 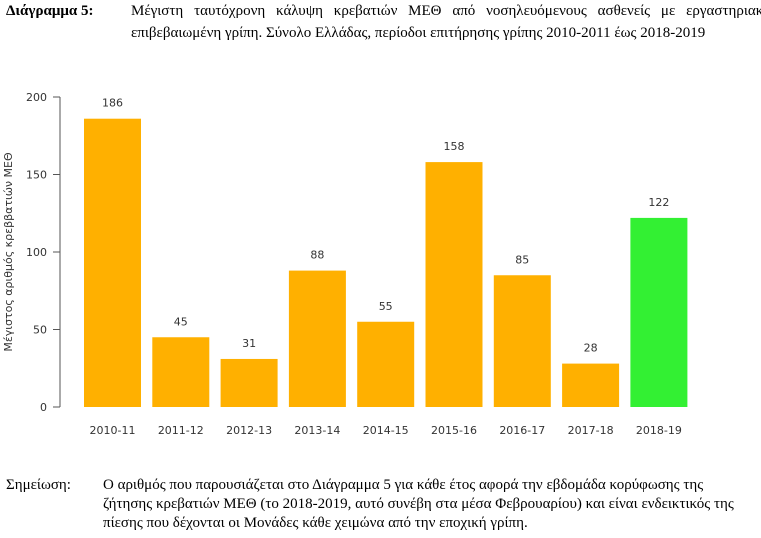 What do you see at coordinates (454, 430) in the screenshot?
I see `x-tick-label: 2015-16` at bounding box center [454, 430].